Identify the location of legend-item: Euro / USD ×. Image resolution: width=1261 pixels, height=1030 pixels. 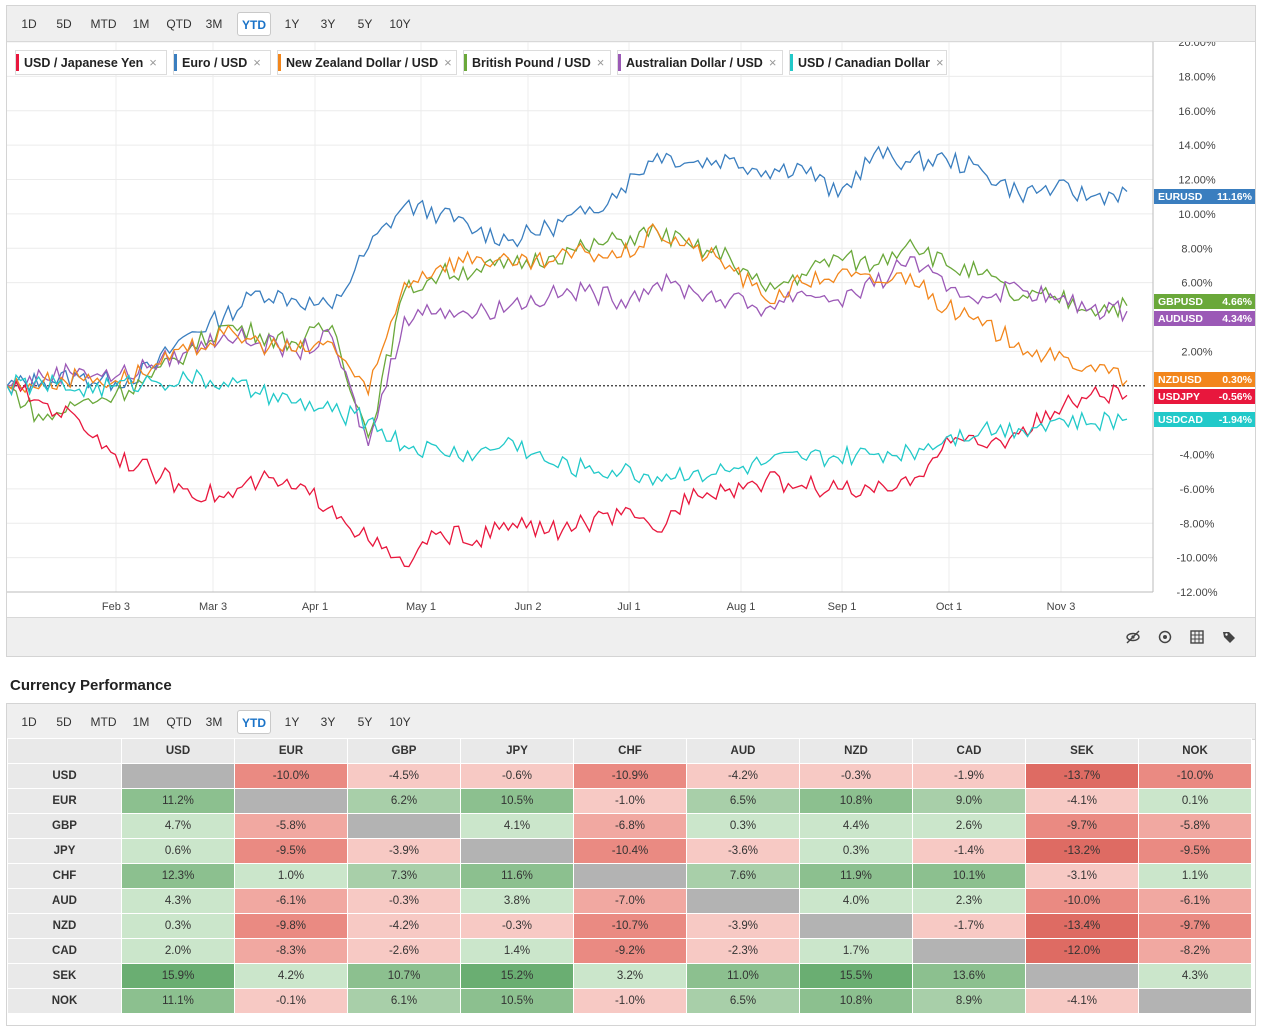
(222, 62).